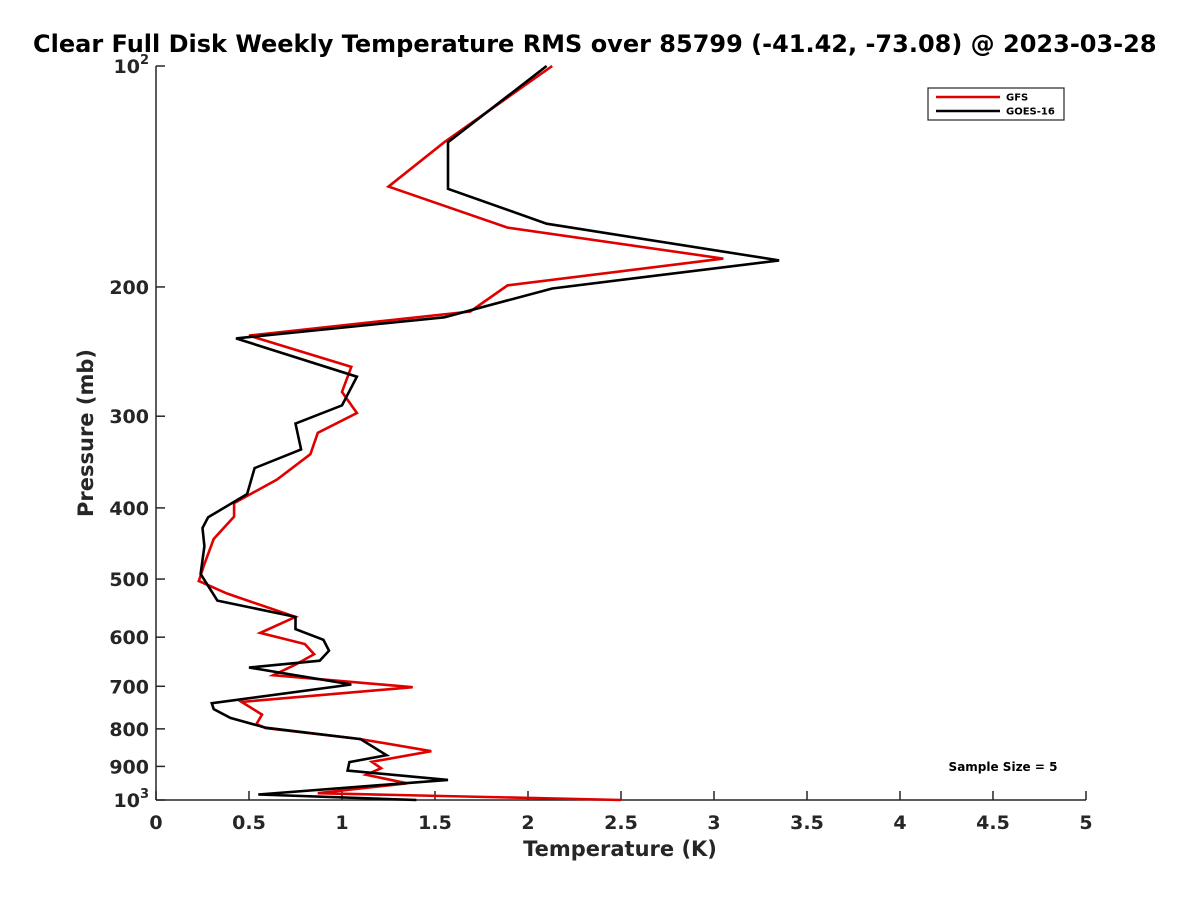 The width and height of the screenshot is (1200, 900). What do you see at coordinates (1030, 112) in the screenshot?
I see `legend-label-goes-16: GOES-16` at bounding box center [1030, 112].